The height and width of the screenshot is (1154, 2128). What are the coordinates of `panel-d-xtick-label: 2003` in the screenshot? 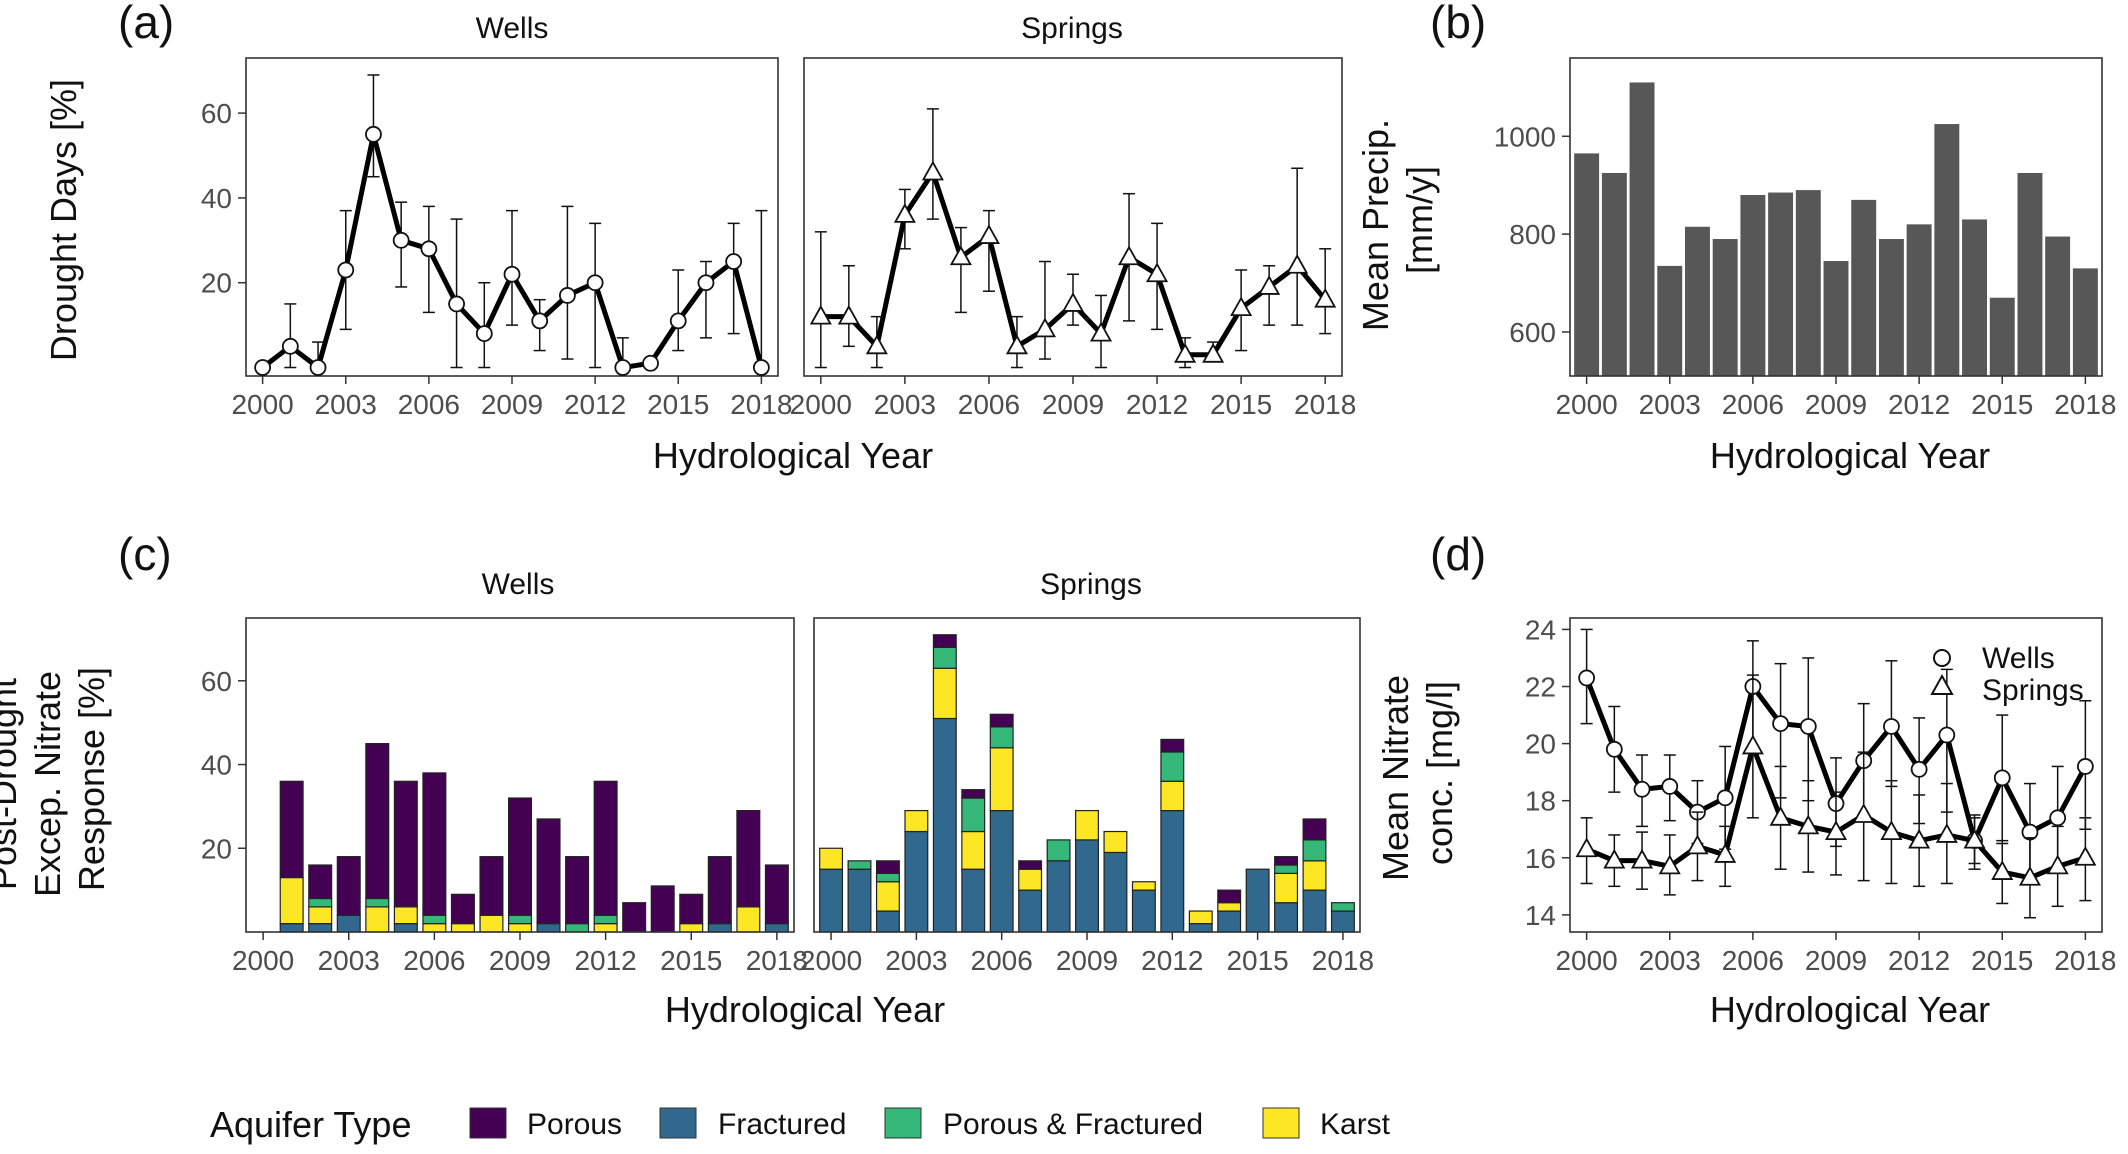 It's located at (1670, 960).